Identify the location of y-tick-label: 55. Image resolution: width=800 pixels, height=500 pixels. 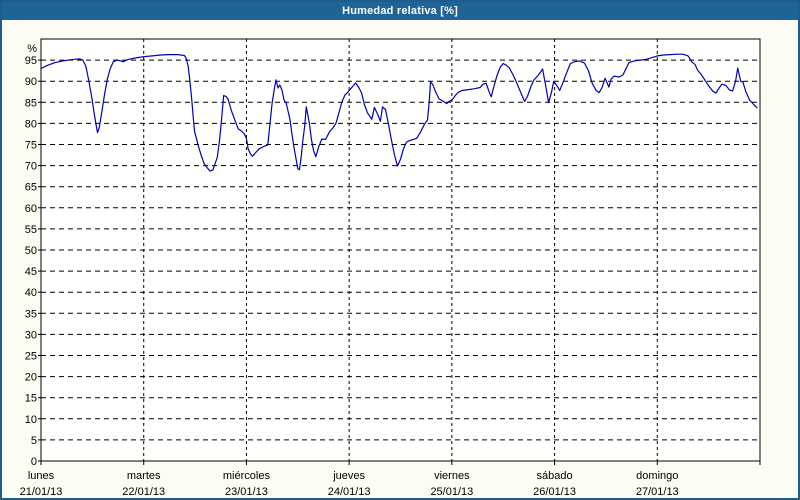
(31, 230).